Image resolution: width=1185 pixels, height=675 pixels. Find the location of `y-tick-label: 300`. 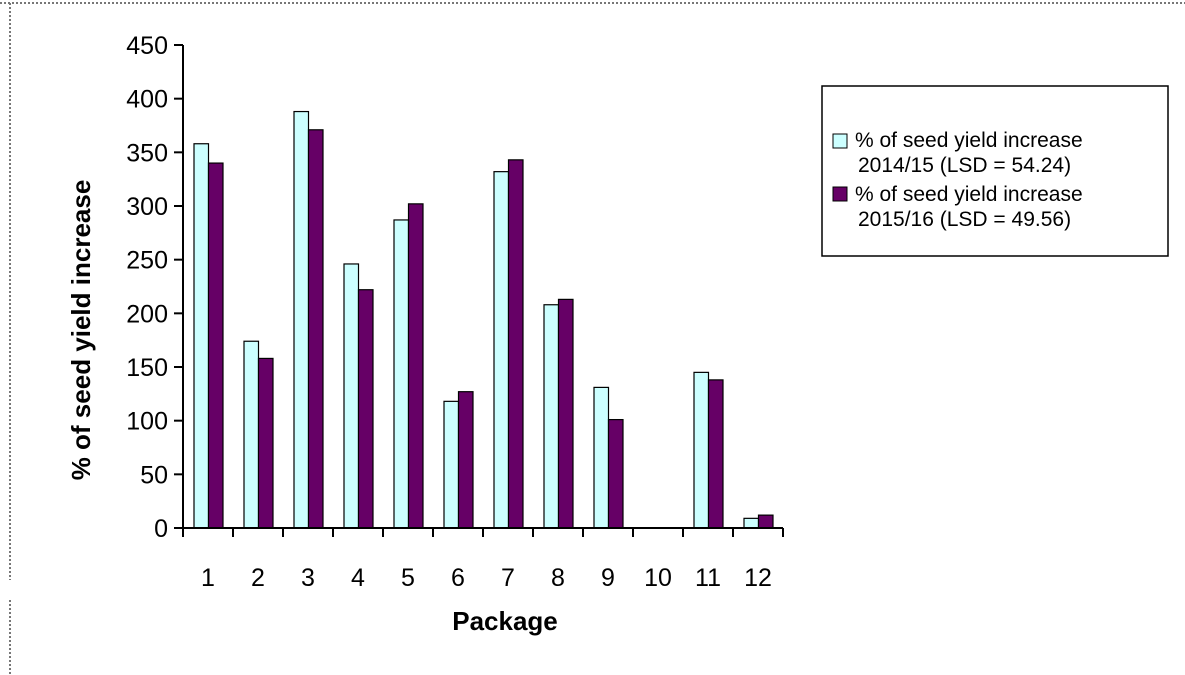

y-tick-label: 300 is located at coordinates (147, 207).